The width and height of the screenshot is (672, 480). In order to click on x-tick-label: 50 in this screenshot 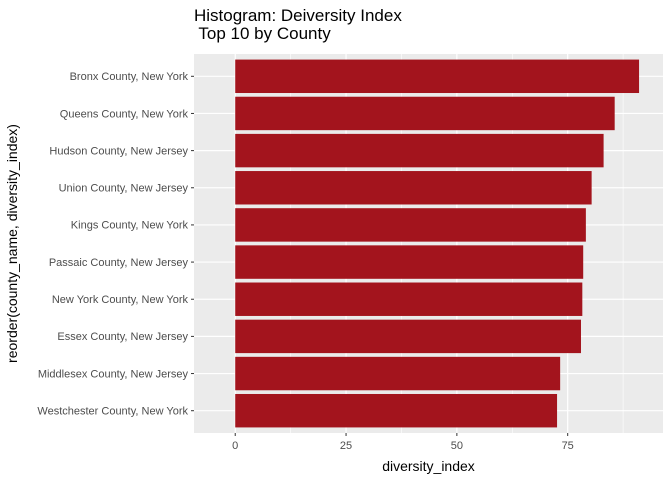, I will do `click(457, 446)`.